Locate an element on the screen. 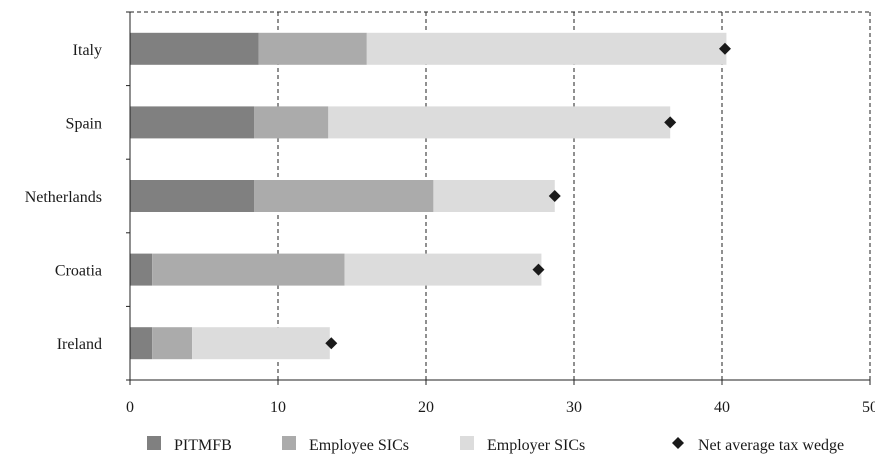 This screenshot has width=875, height=460. legend-marker is located at coordinates (678, 443).